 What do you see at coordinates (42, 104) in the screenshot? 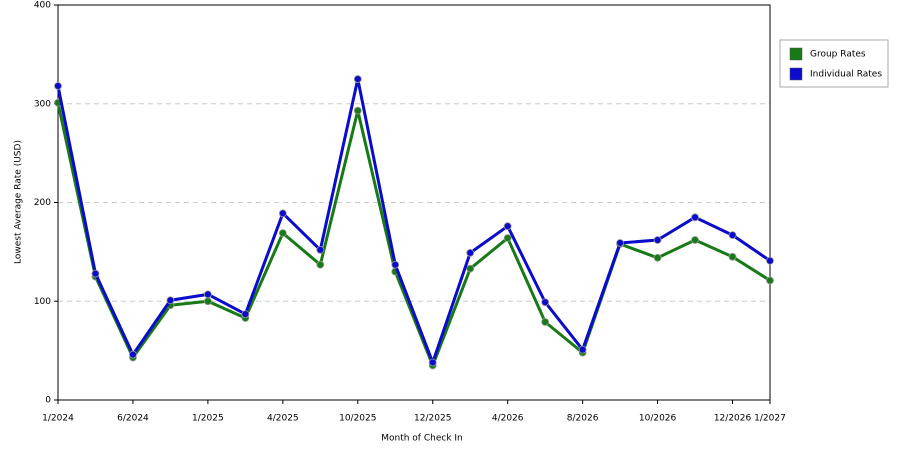
I see `y-tick-label: 300` at bounding box center [42, 104].